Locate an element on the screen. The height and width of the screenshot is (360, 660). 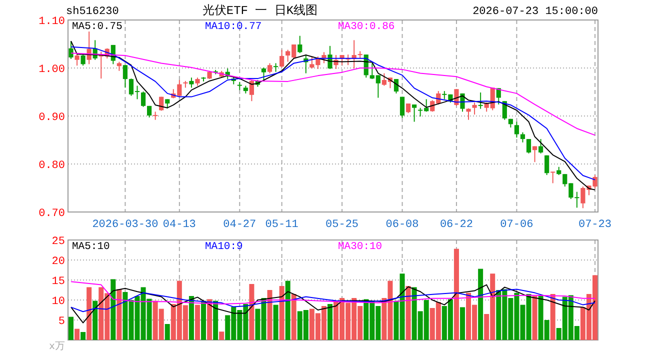
y-tick-label: 1.00 is located at coordinates (51, 70).